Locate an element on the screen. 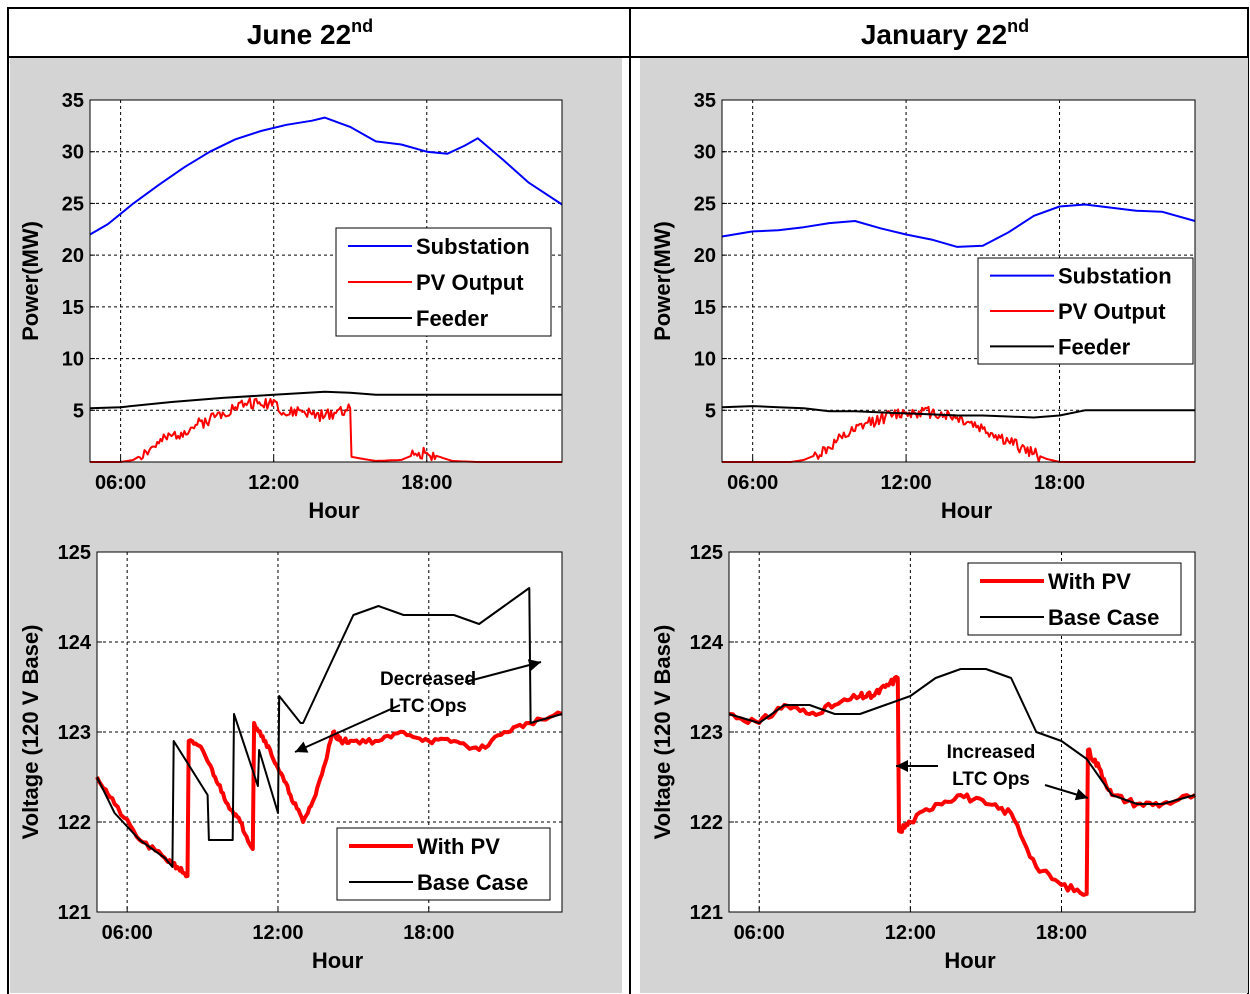 The width and height of the screenshot is (1250, 994). annotation: Decreased LTC Ops is located at coordinates (418, 706).